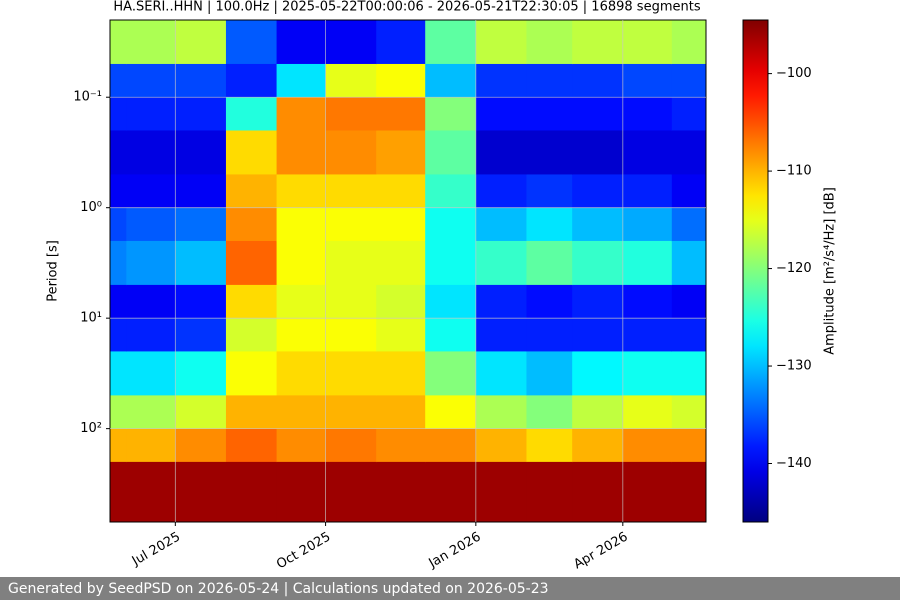 Image resolution: width=900 pixels, height=604 pixels. What do you see at coordinates (794, 268) in the screenshot?
I see `colorbar-tick-label: −120` at bounding box center [794, 268].